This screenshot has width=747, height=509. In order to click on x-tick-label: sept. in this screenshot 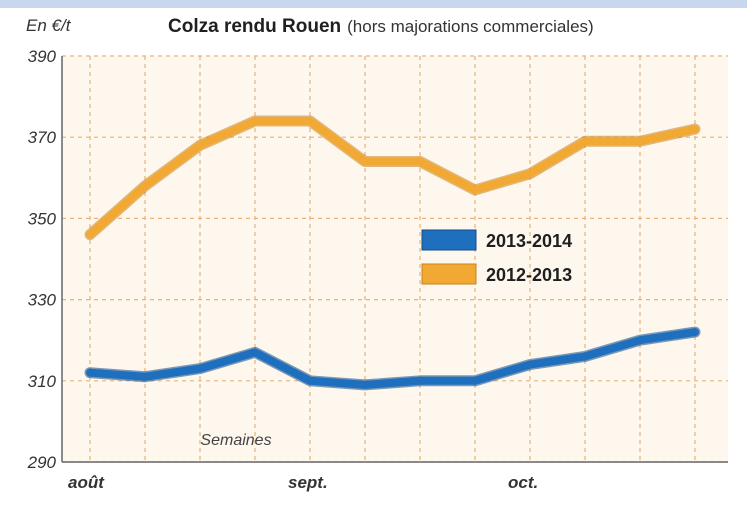, I will do `click(308, 482)`.